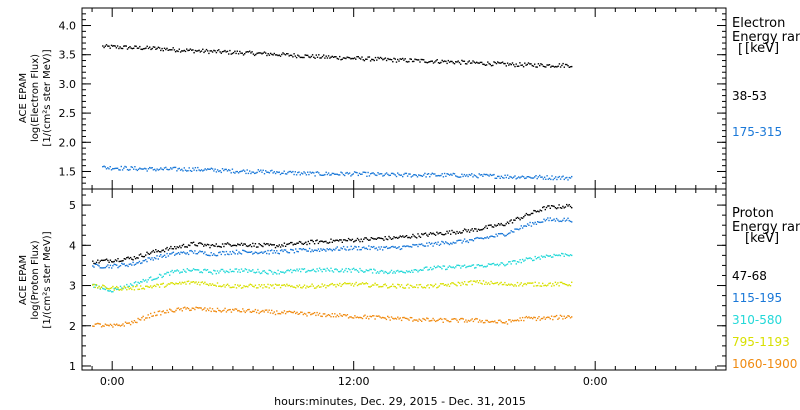  What do you see at coordinates (35, 98) in the screenshot?
I see `electron-ylabel-line-2: log(Electron Flux)` at bounding box center [35, 98].